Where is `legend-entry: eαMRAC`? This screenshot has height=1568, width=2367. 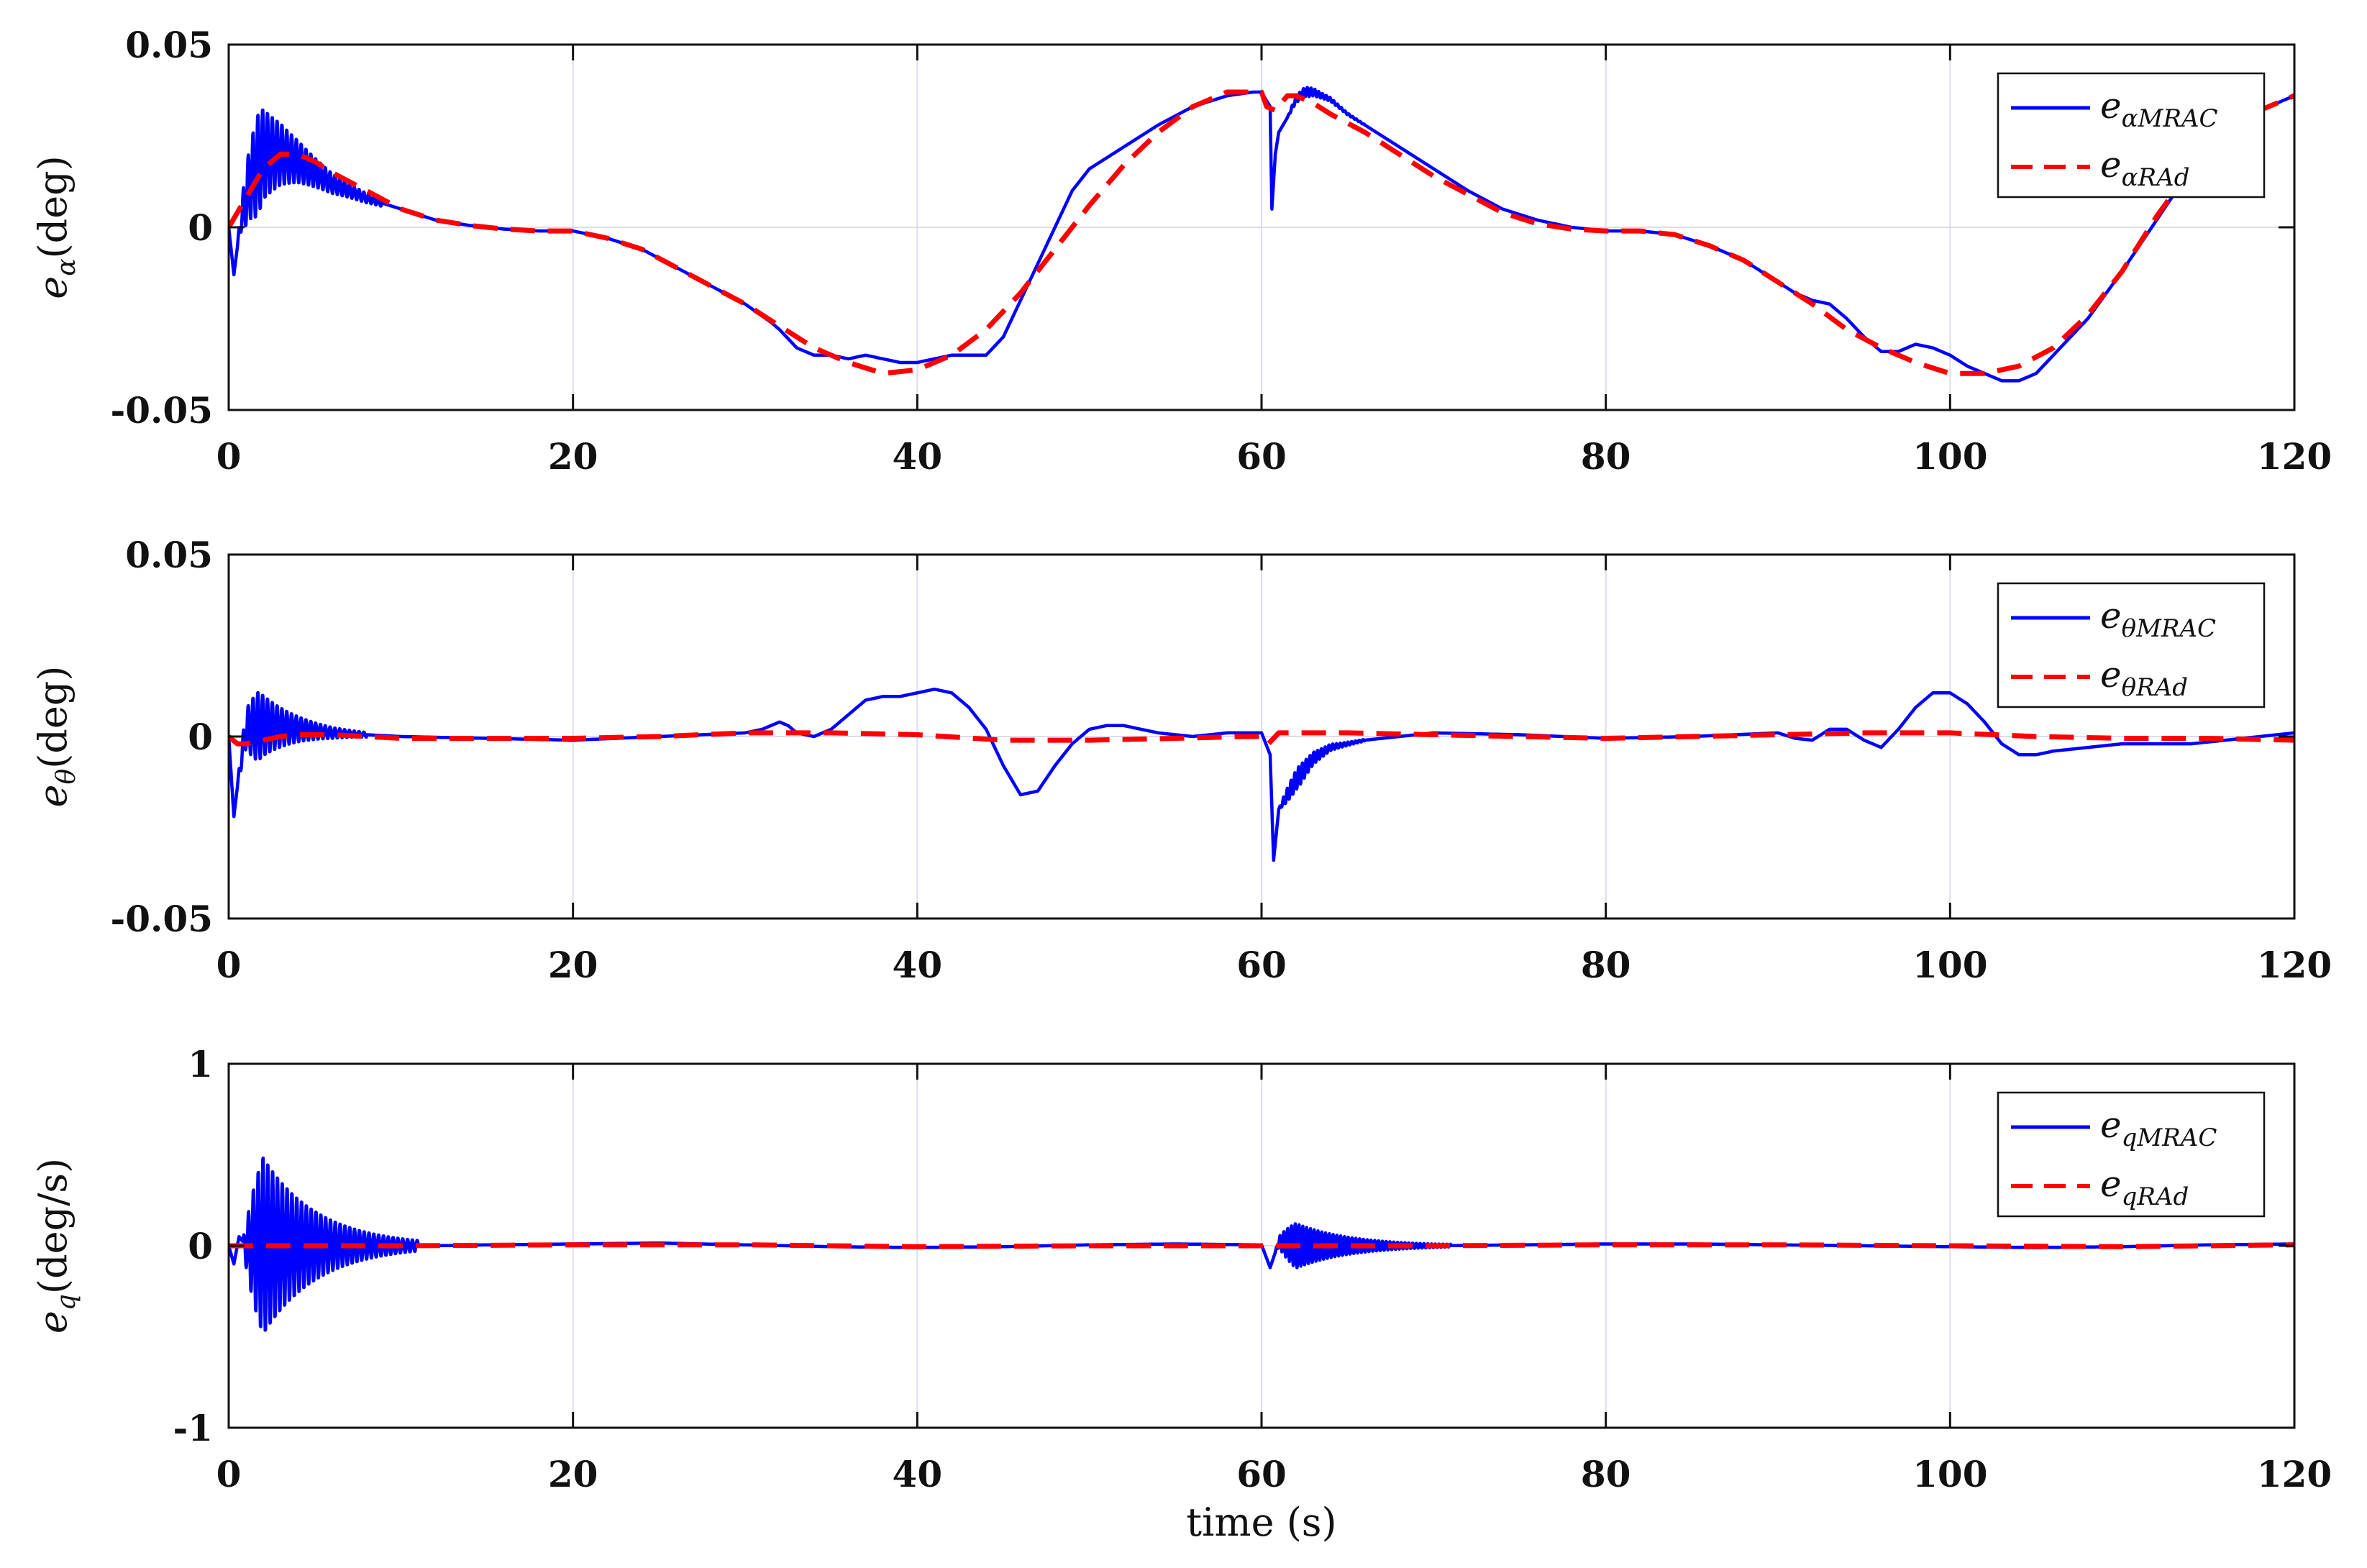
legend-entry: eαMRAC is located at coordinates (2159, 109).